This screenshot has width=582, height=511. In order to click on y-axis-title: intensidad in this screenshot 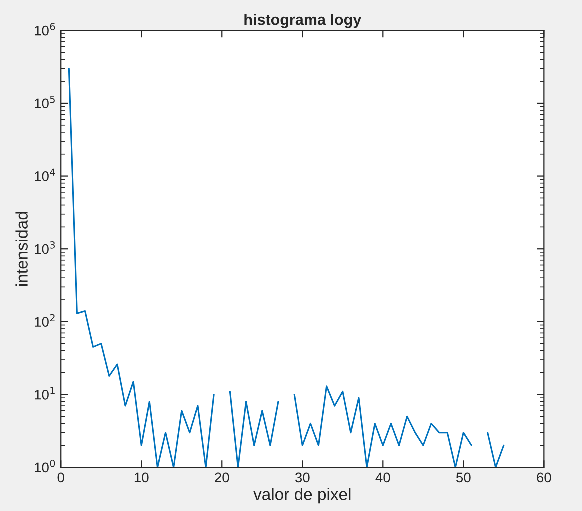, I will do `click(22, 249)`.